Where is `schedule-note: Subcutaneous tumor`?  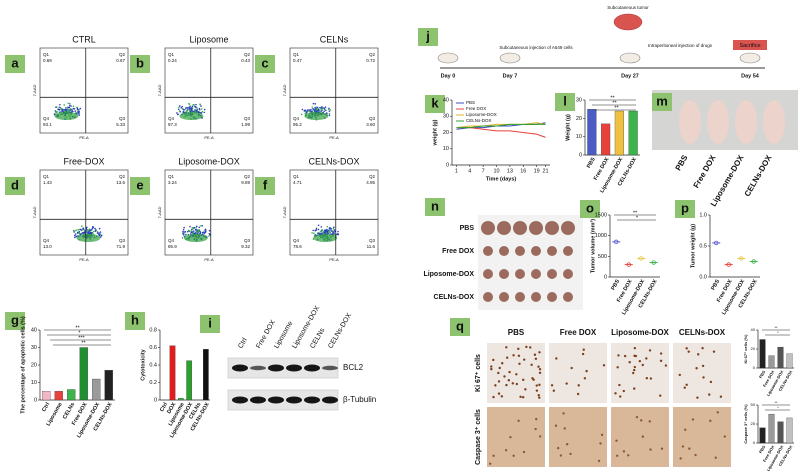
schedule-note: Subcutaneous tumor is located at coordinates (628, 7).